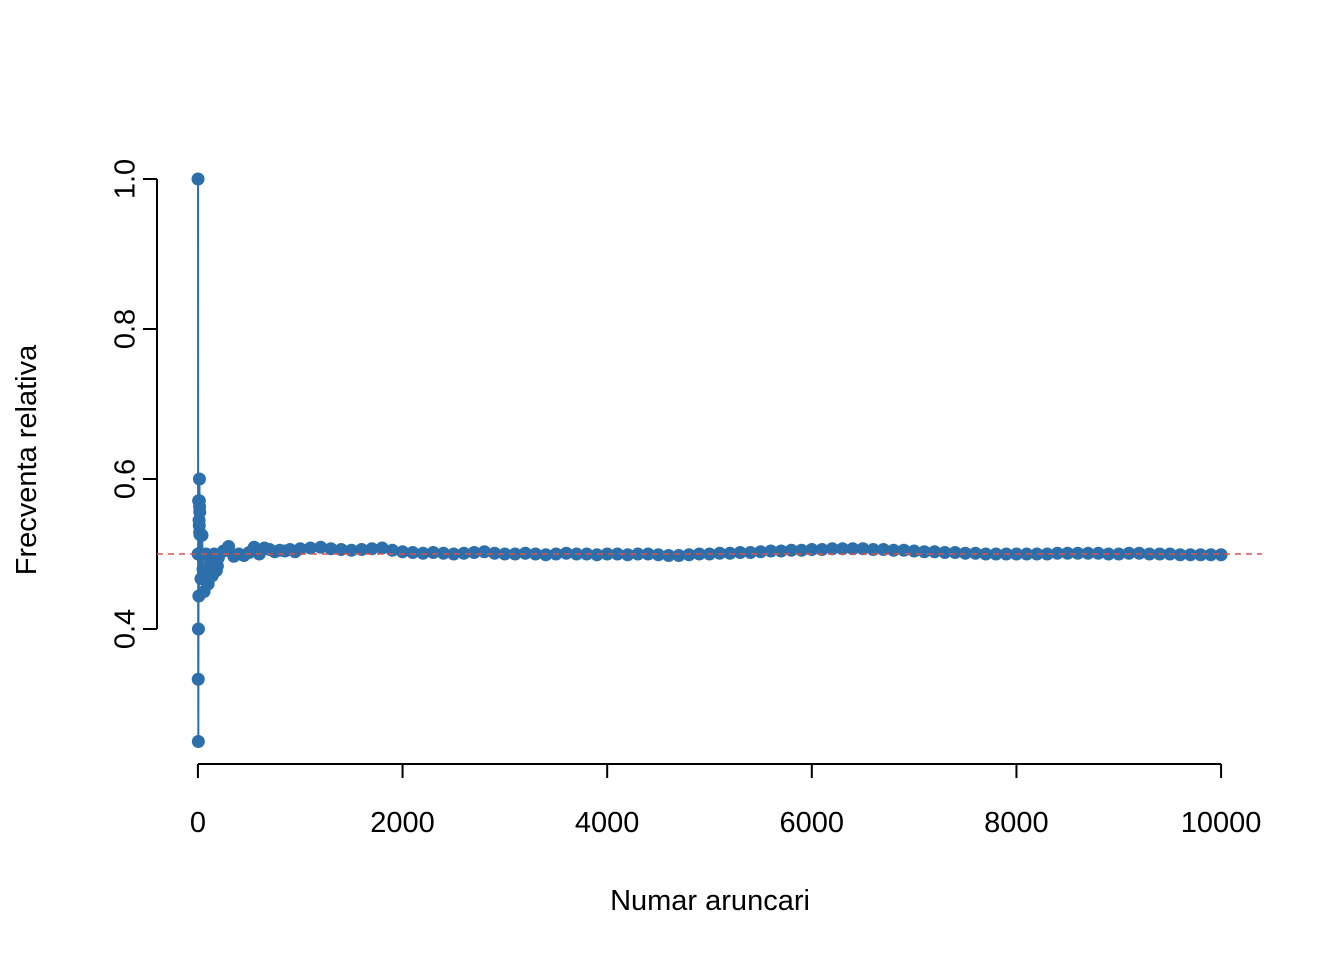 Image resolution: width=1344 pixels, height=960 pixels. I want to click on y-tick-label: 0.4, so click(126, 629).